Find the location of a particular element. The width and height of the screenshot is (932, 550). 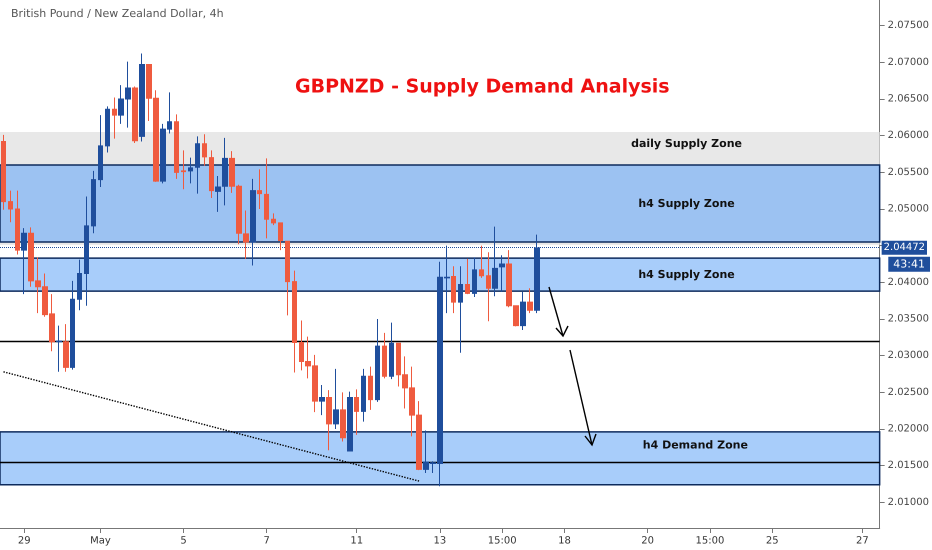

x-tick-label: 29 is located at coordinates (24, 541).